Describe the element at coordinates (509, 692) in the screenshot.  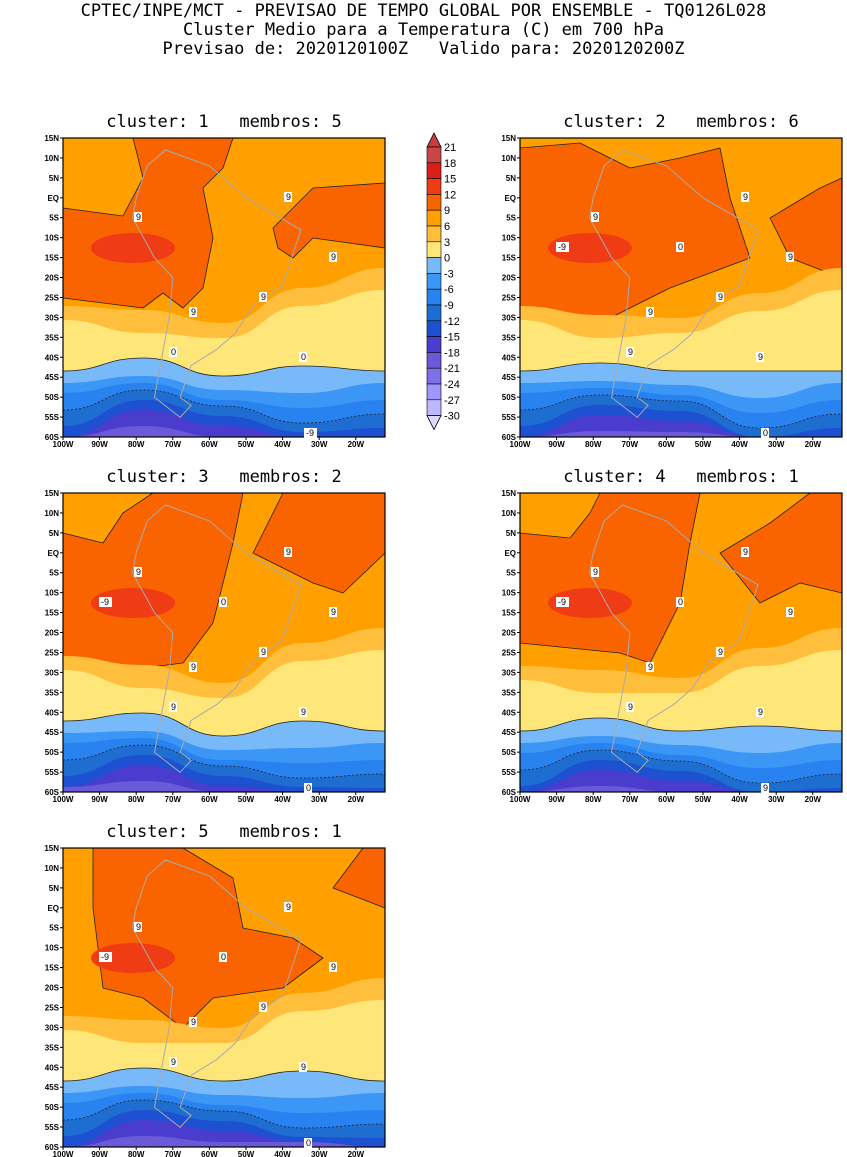
I see `lat-tick-label: 35S` at that location.